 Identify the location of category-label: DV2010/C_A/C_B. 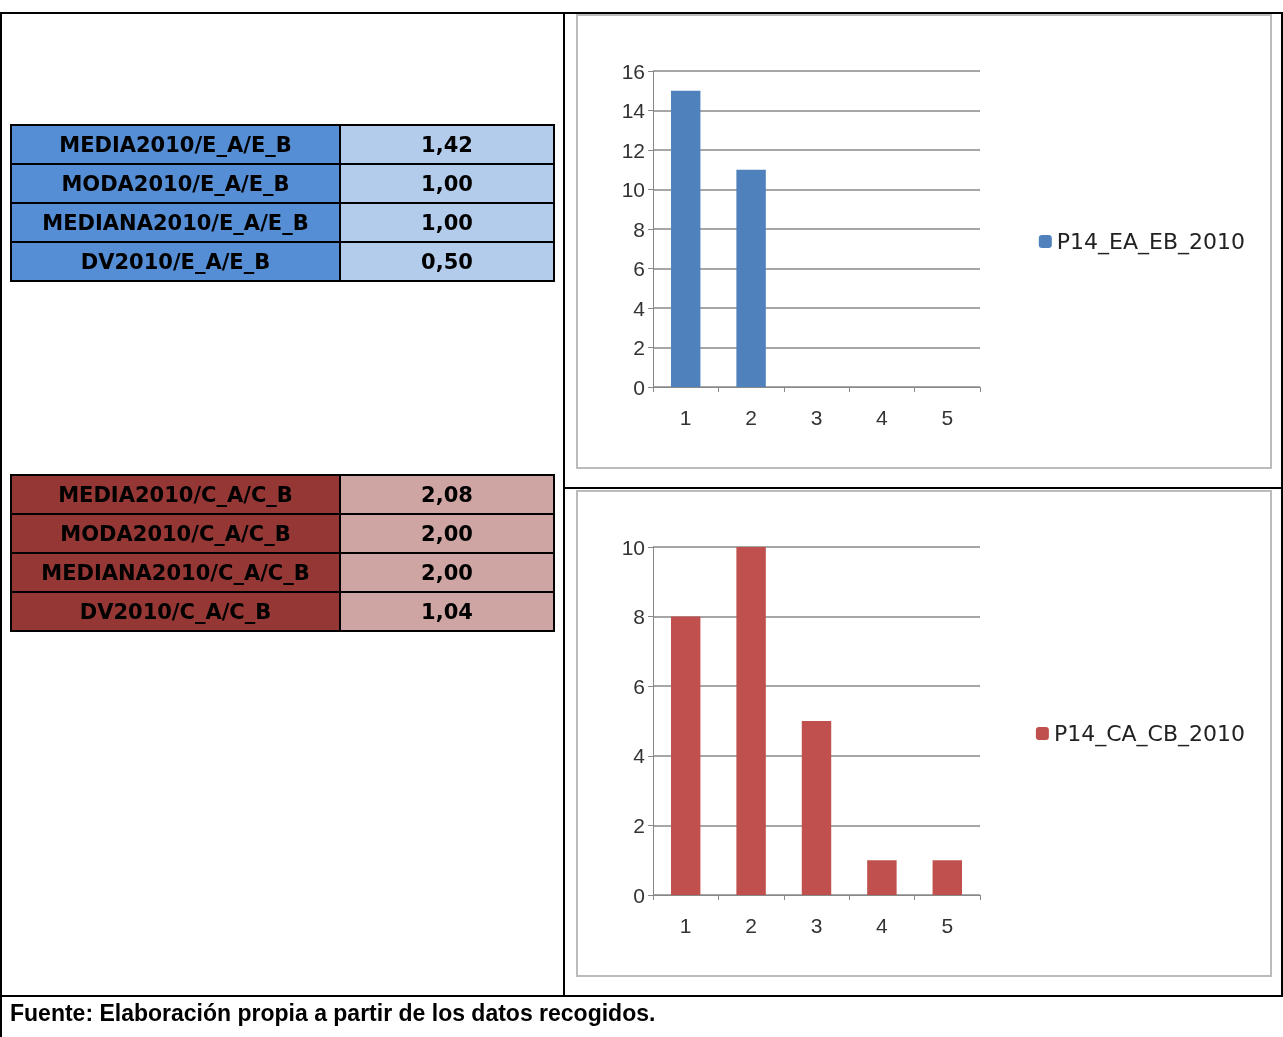
(175, 611).